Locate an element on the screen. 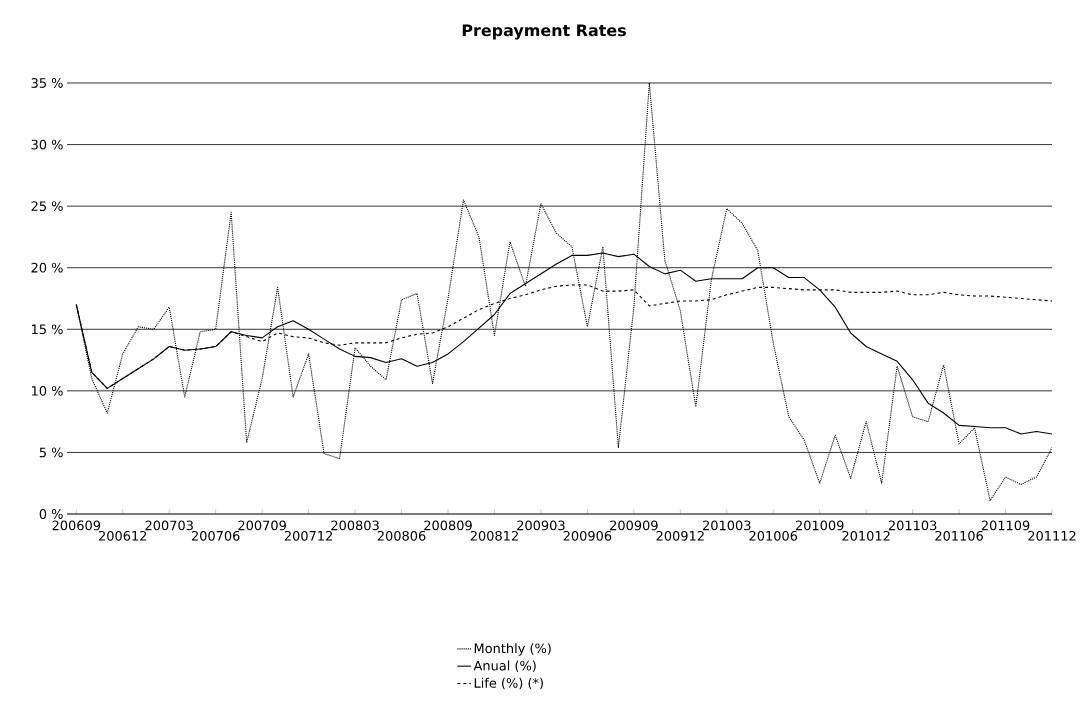 The height and width of the screenshot is (721, 1088). legend-label: Monthly (%) is located at coordinates (512, 649).